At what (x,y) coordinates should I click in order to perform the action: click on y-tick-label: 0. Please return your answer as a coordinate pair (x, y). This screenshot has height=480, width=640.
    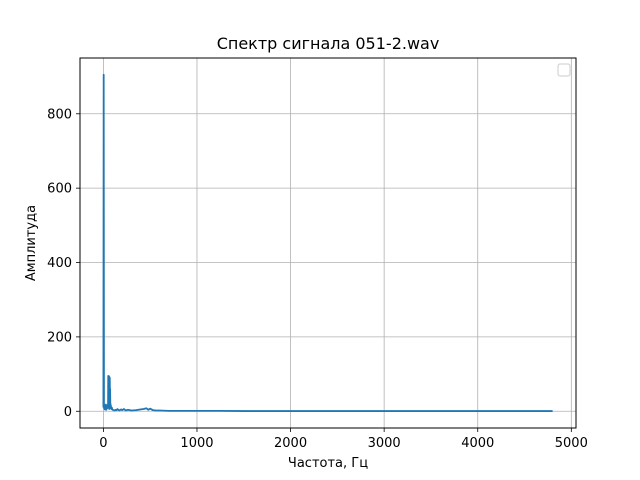
    Looking at the image, I should click on (68, 412).